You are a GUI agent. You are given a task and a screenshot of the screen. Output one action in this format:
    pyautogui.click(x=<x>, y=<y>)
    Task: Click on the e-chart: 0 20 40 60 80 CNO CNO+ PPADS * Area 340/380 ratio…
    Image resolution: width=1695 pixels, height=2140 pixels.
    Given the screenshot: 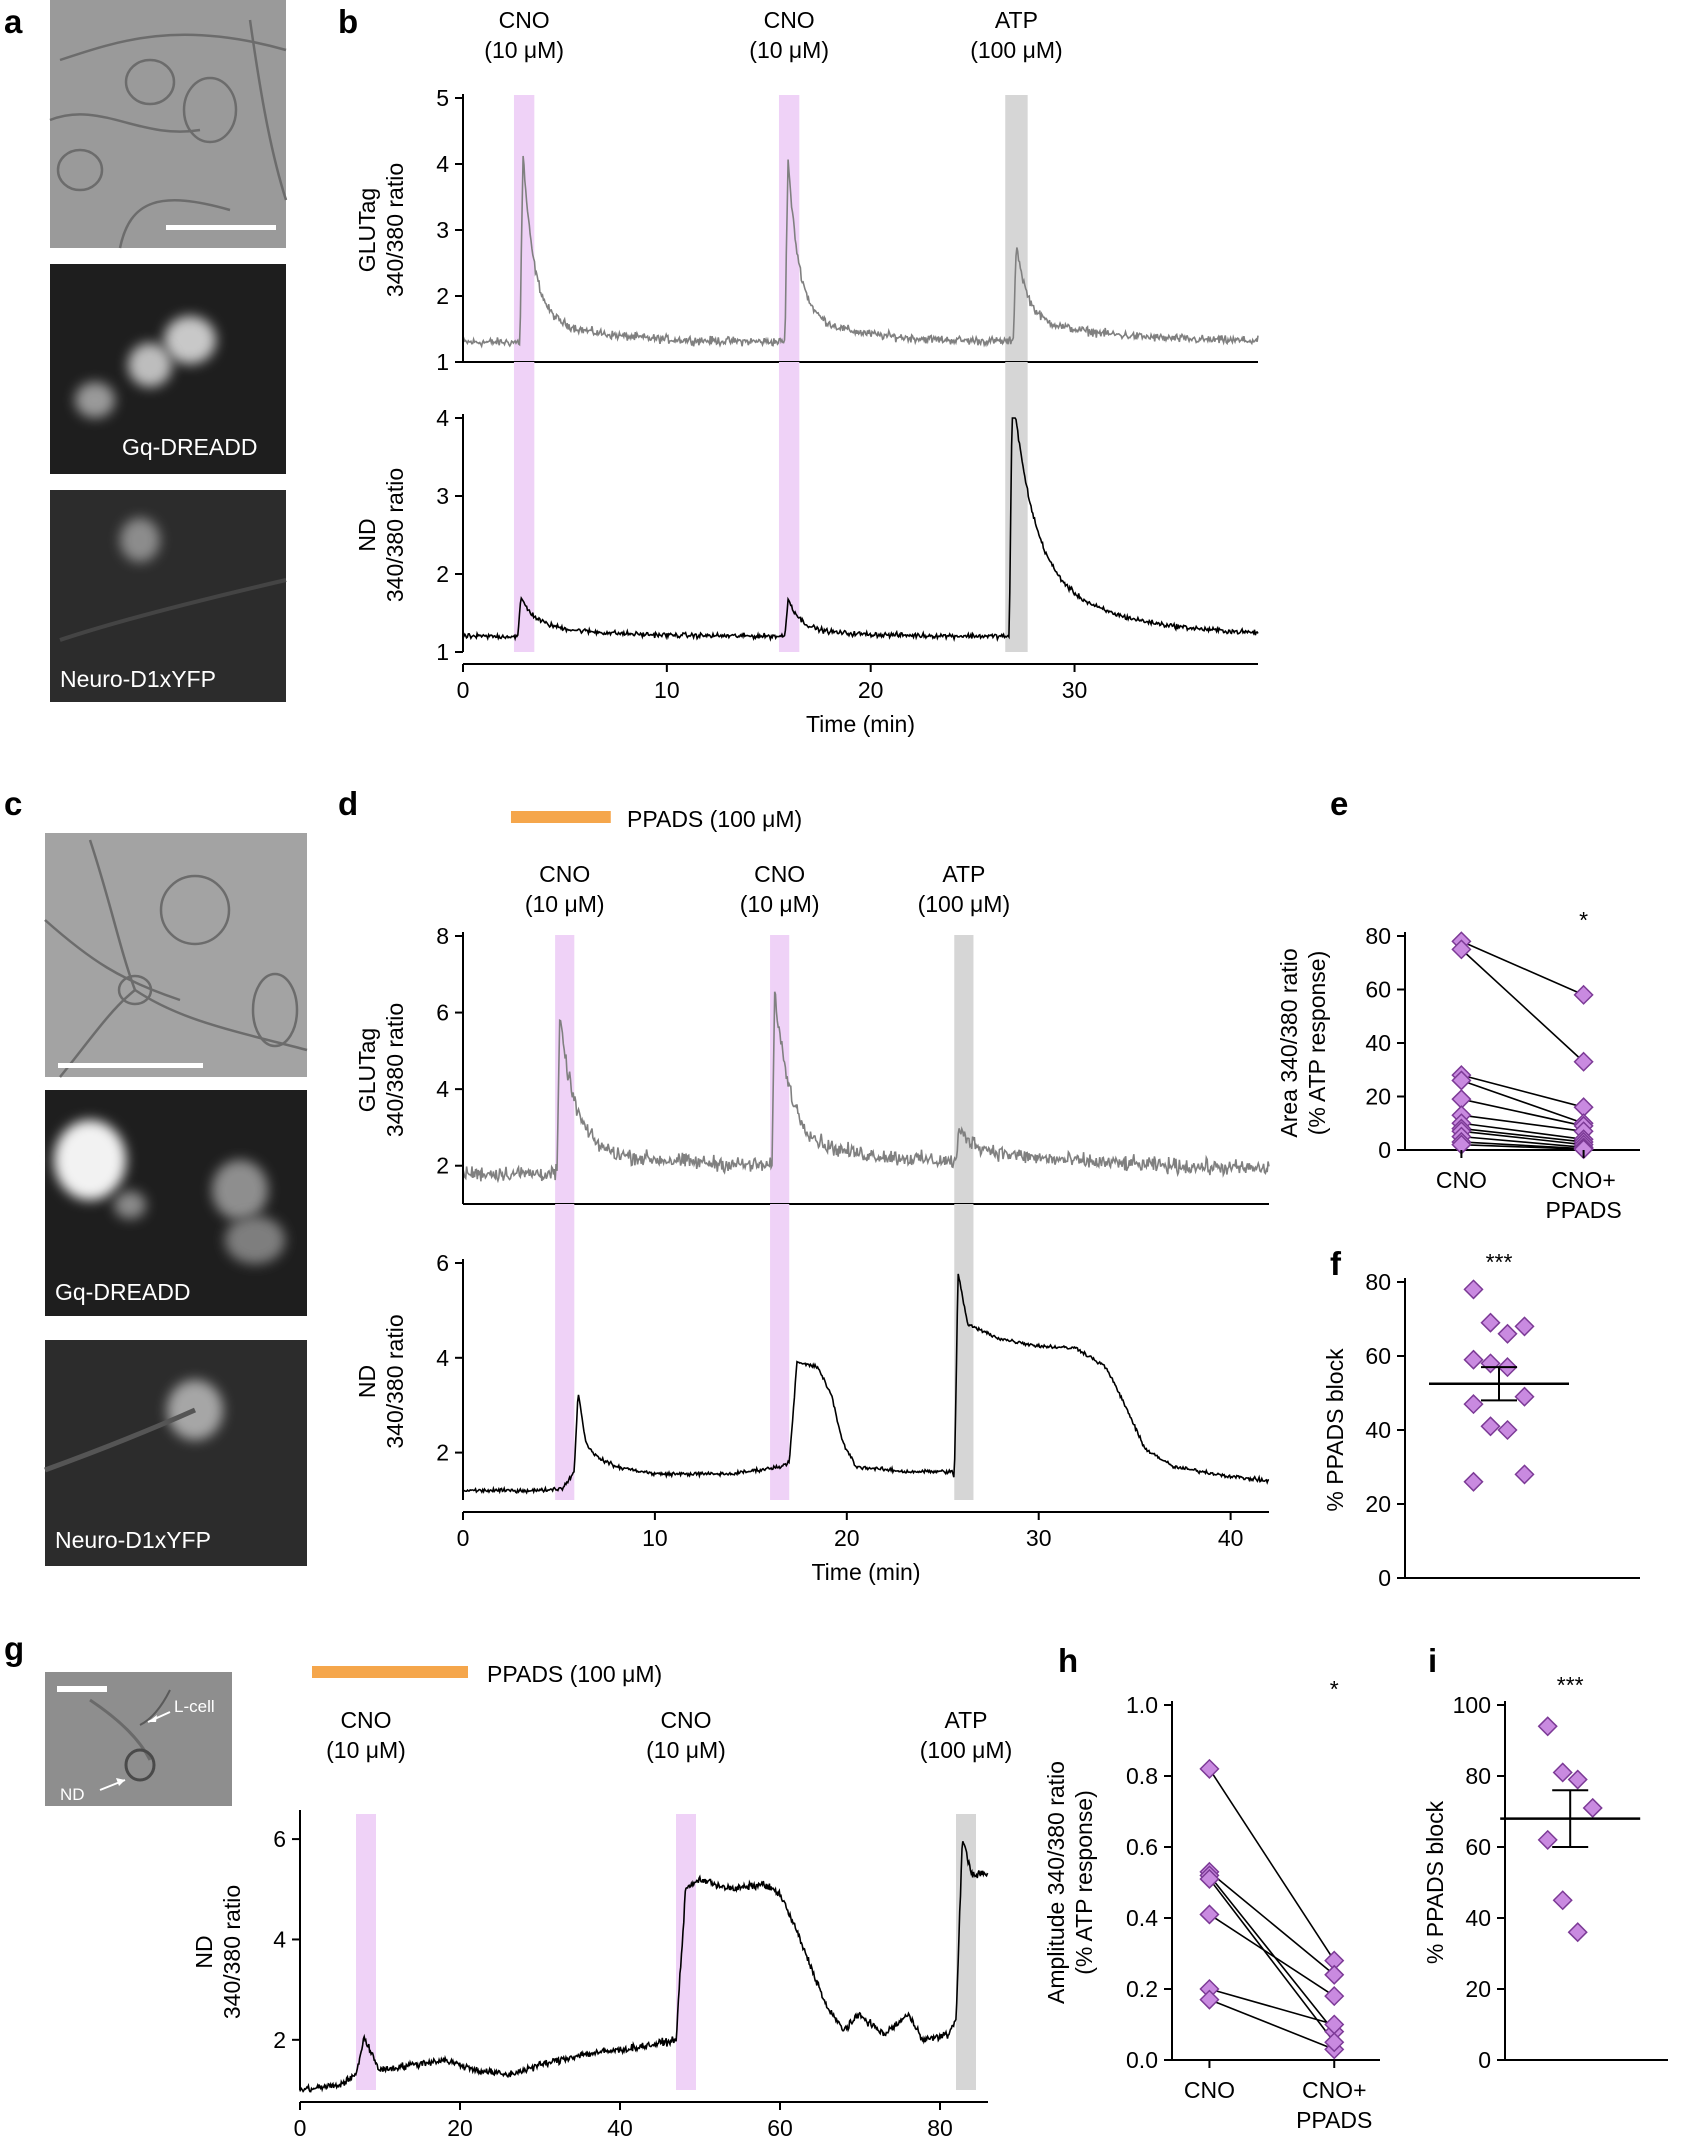 What is the action you would take?
    pyautogui.click(x=1458, y=1065)
    